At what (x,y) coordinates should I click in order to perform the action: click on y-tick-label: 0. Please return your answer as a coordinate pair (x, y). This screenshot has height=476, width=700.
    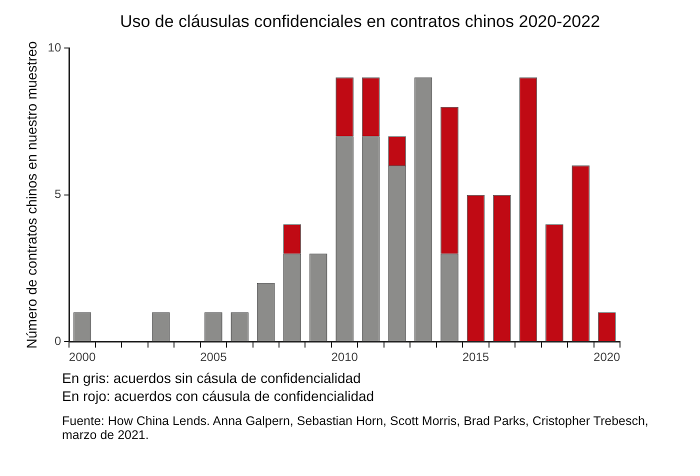
    Looking at the image, I should click on (58, 341).